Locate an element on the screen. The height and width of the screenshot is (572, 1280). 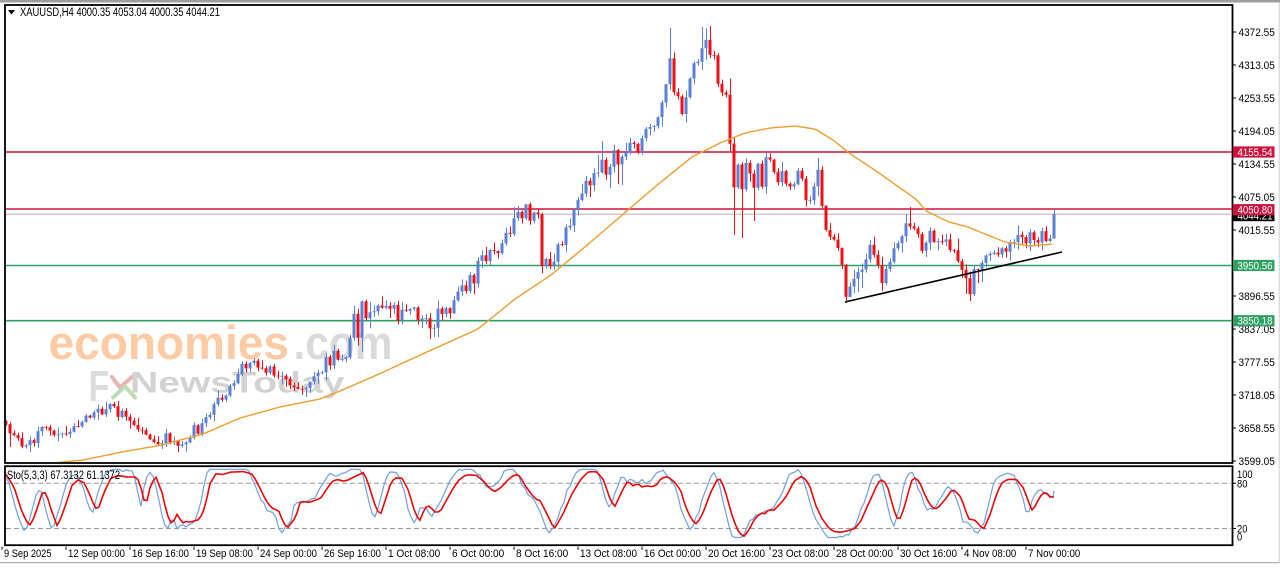
svg-text: 4015.55 is located at coordinates (1257, 231).